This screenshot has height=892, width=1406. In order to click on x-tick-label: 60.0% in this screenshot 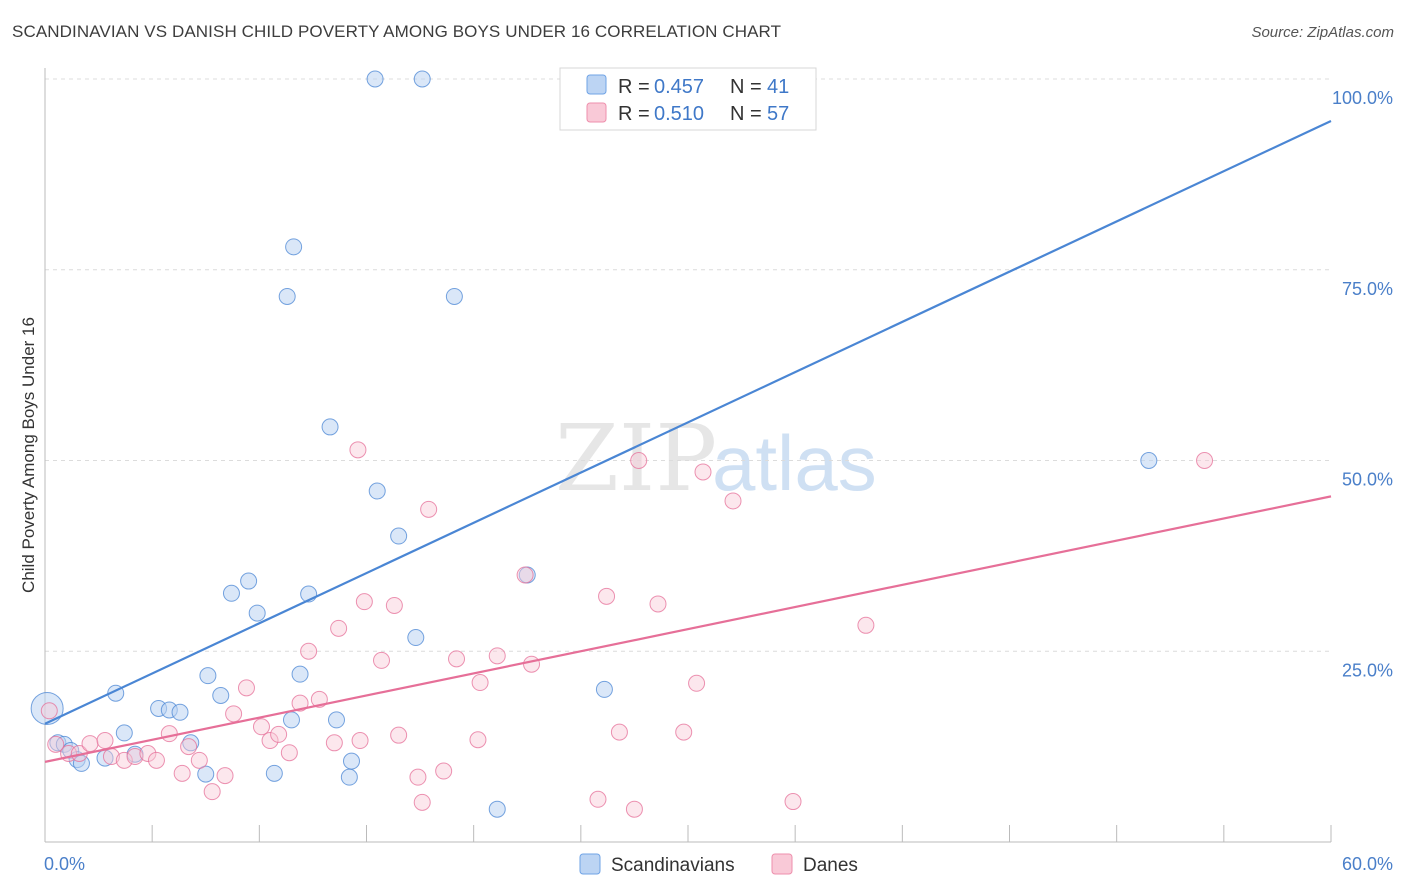, I will do `click(1367, 864)`.